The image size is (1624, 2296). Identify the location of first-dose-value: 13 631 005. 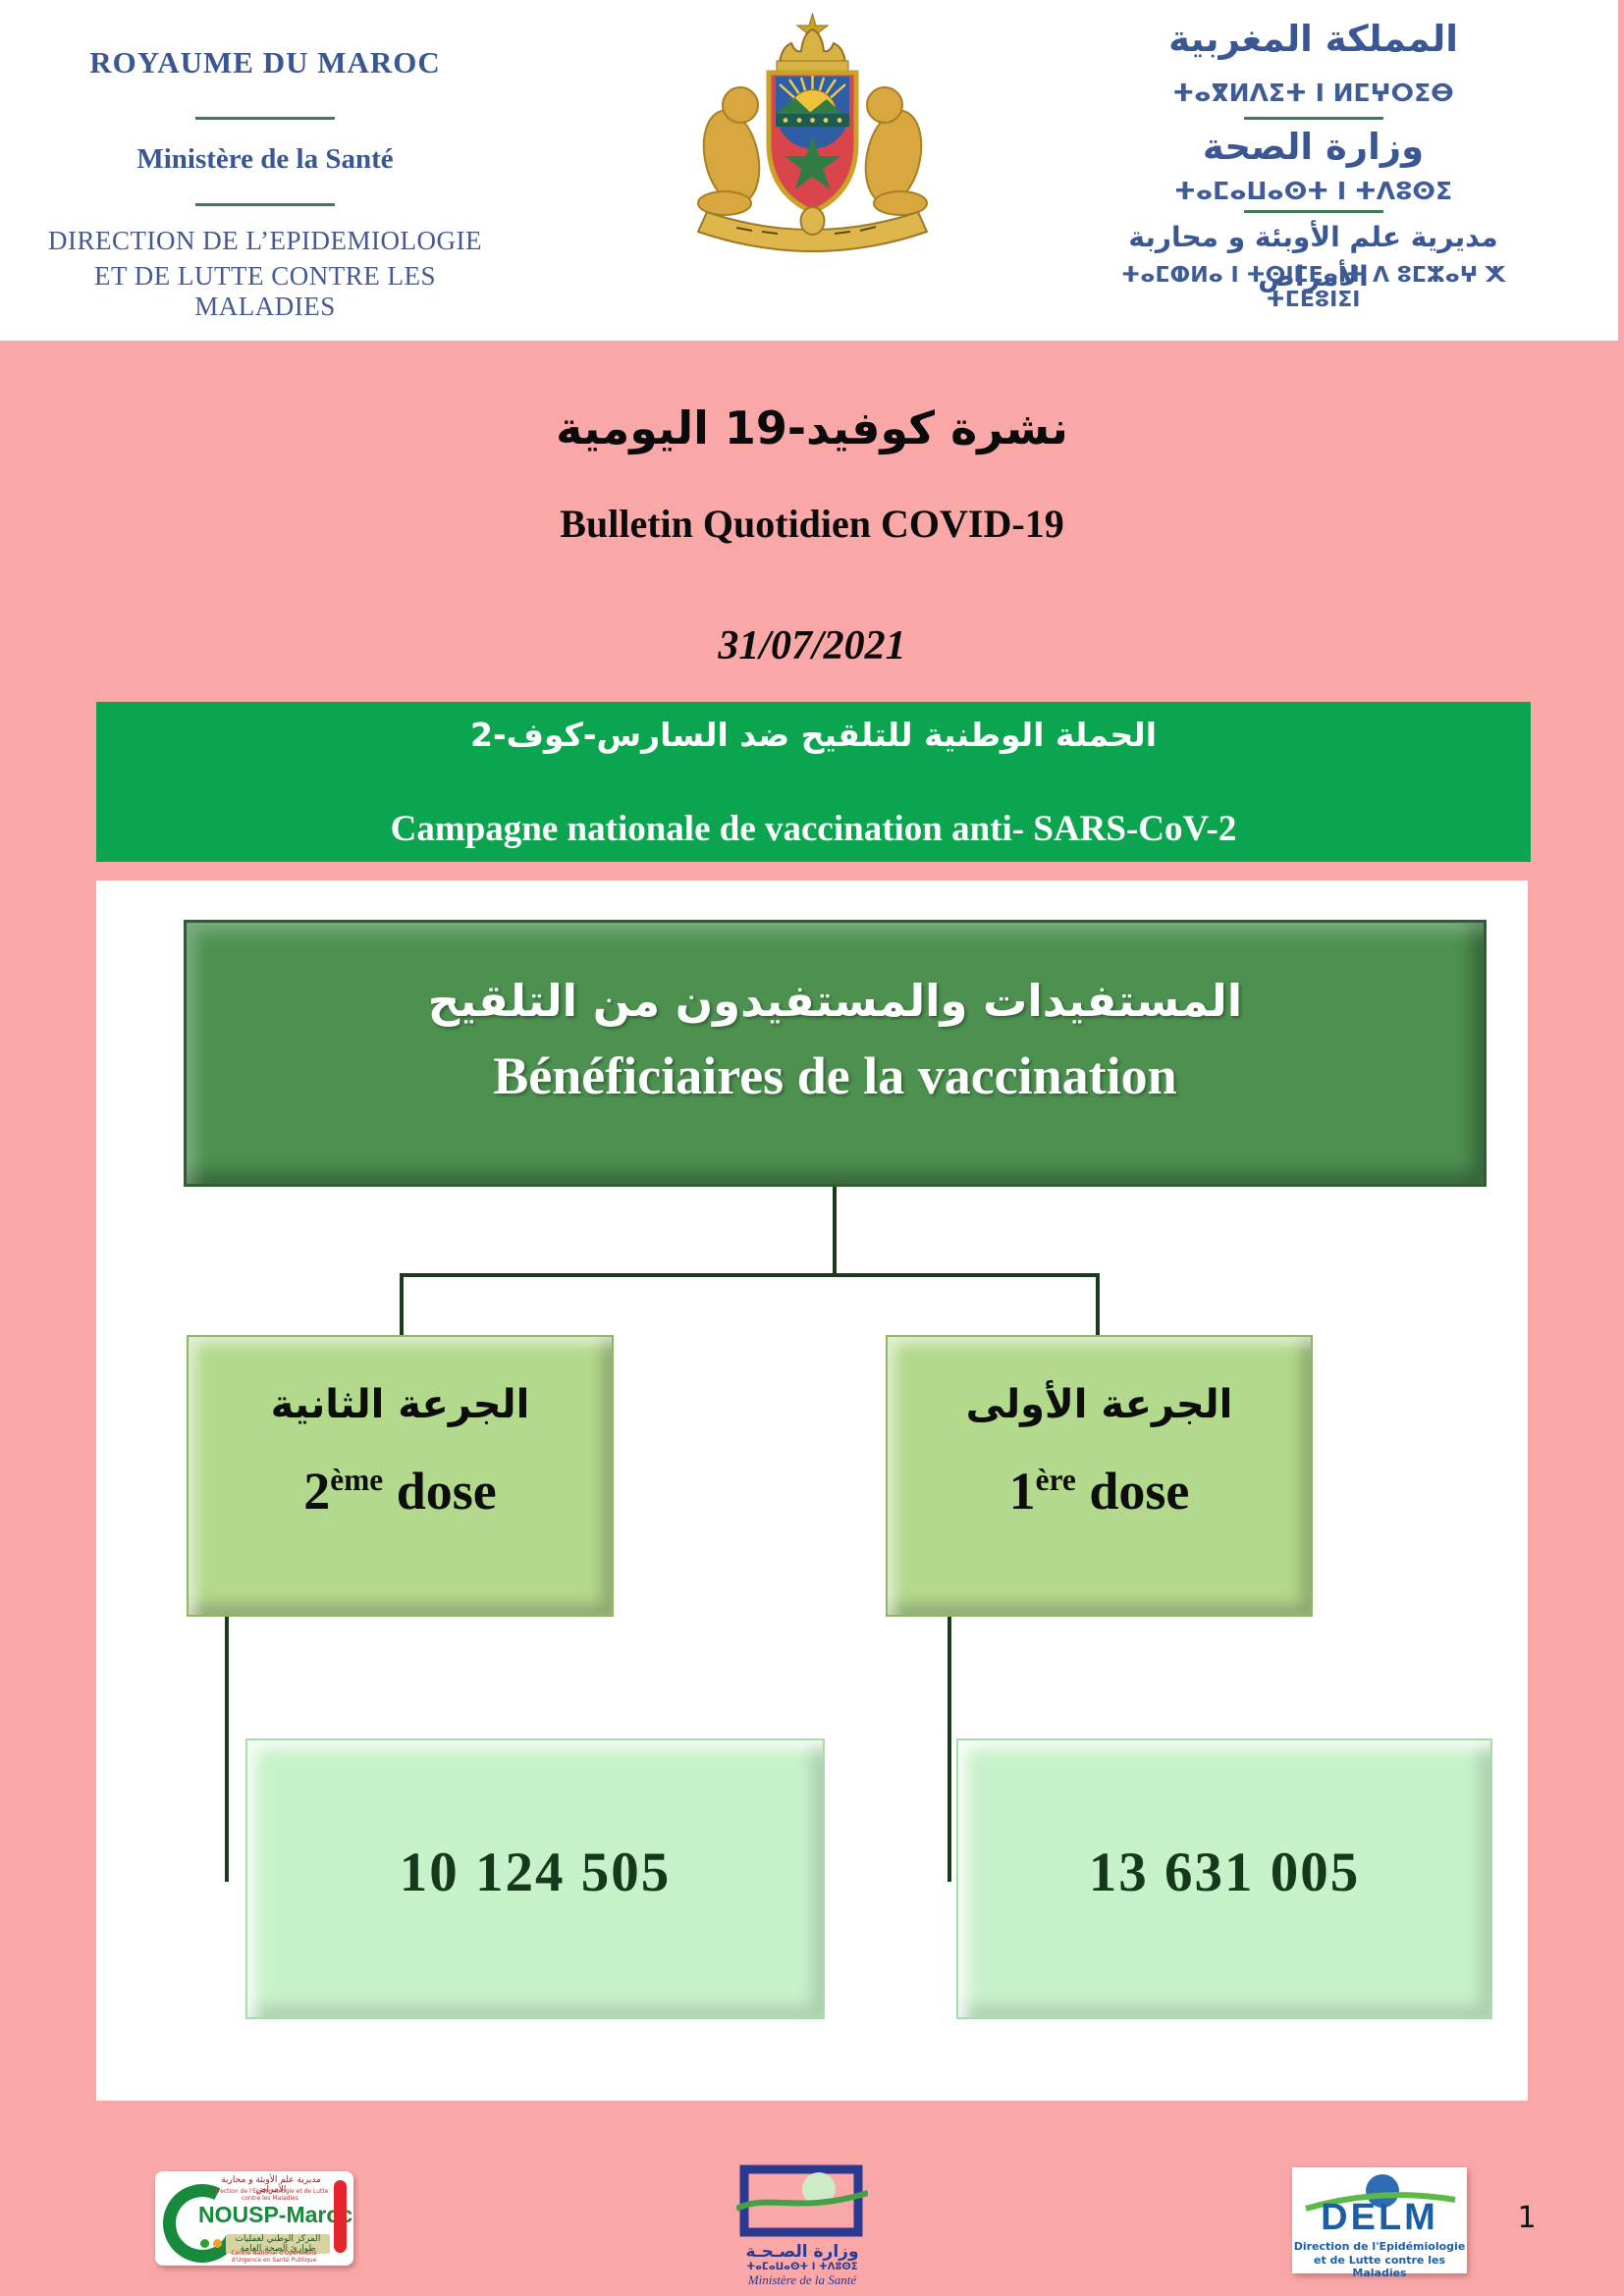
(1224, 1873).